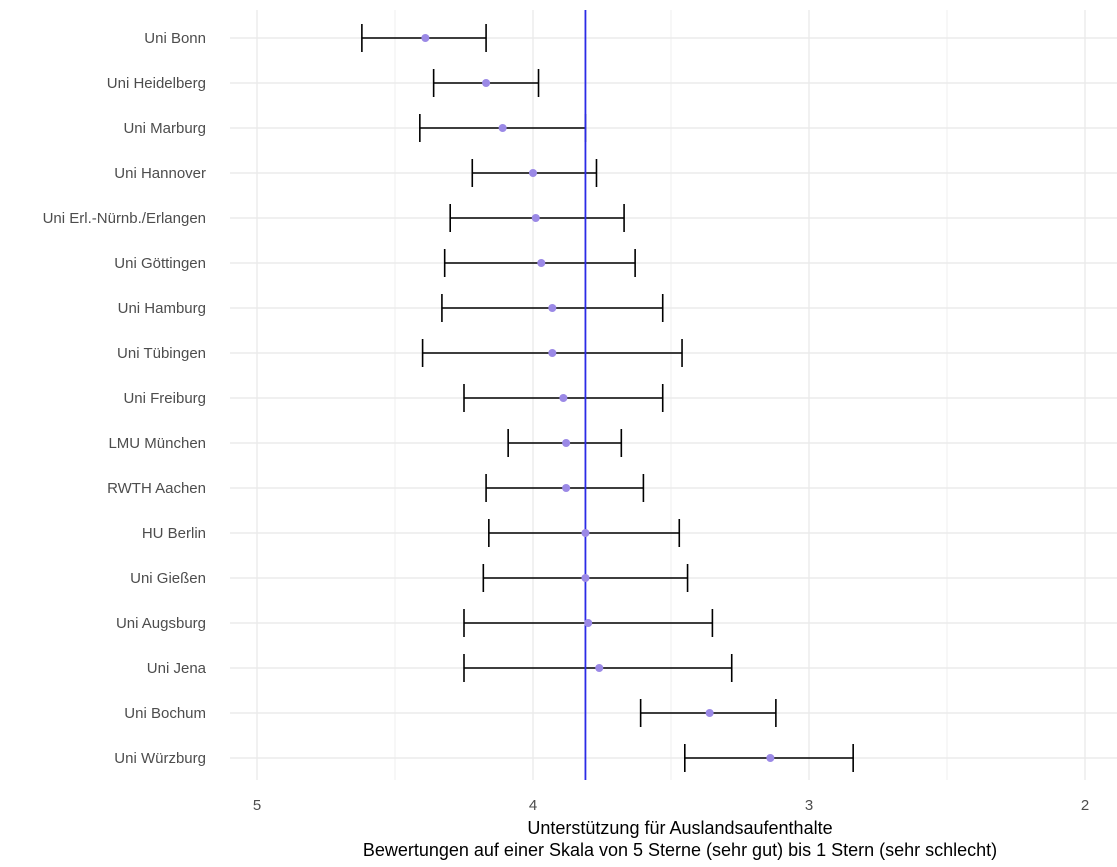  I want to click on y-tick-label: Uni Erl.-Nürnb./Erlangen, so click(124, 218).